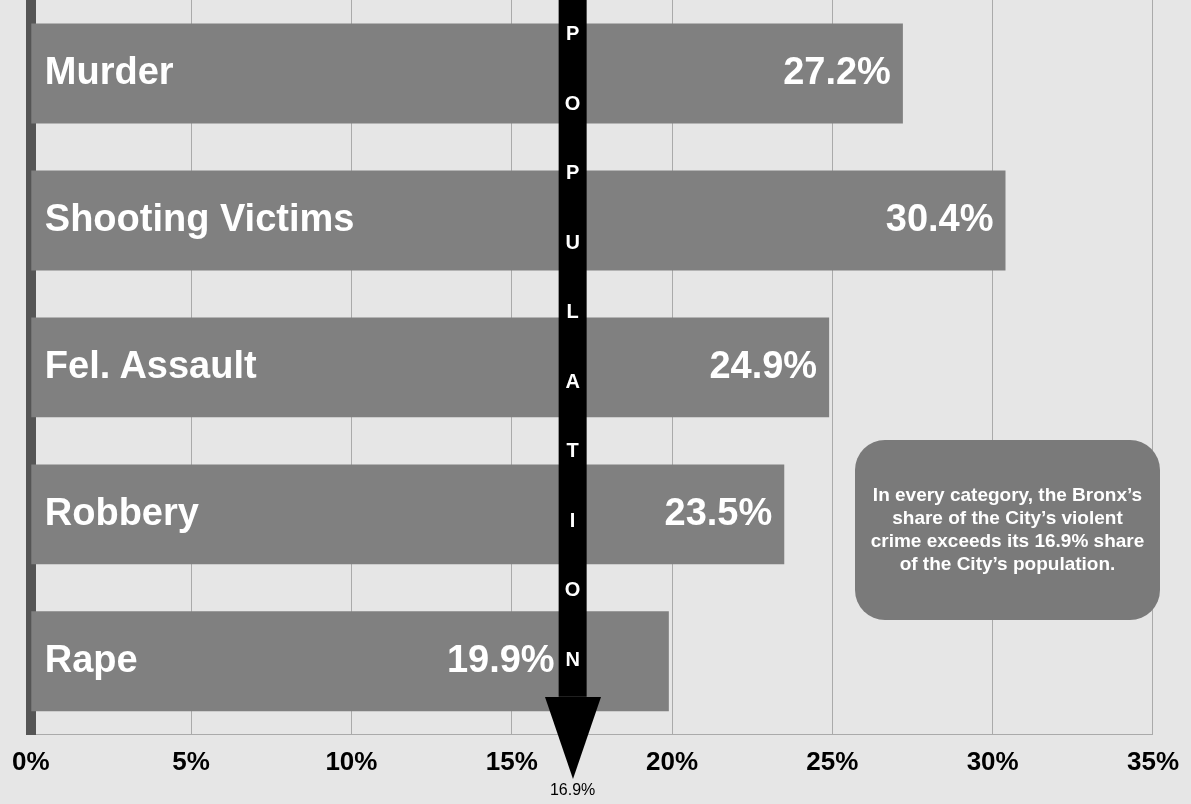 This screenshot has width=1191, height=804. Describe the element at coordinates (572, 346) in the screenshot. I see `text: POPULATION` at that location.